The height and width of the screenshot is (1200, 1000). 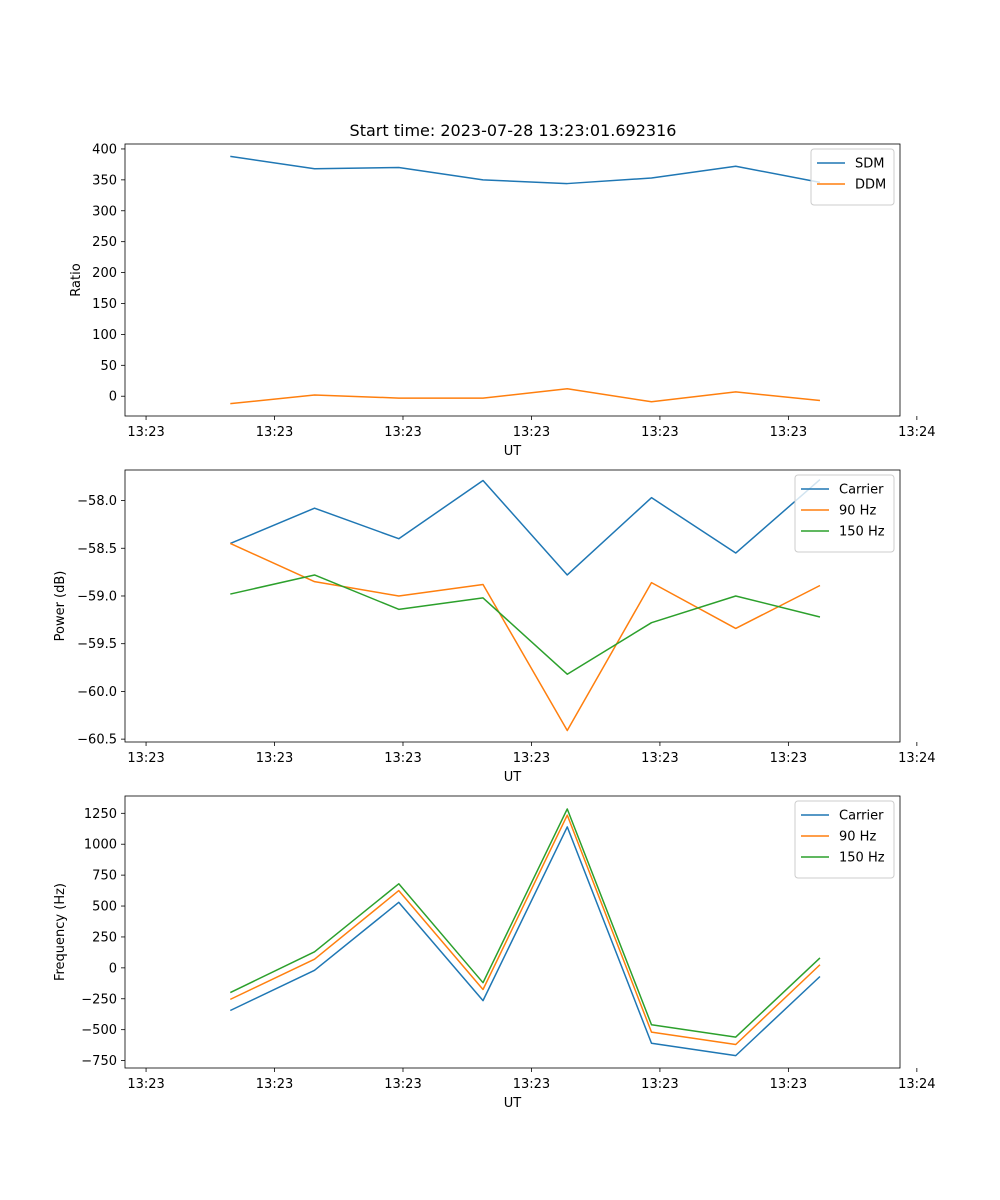 What do you see at coordinates (100, 814) in the screenshot?
I see `y-tick-label: 1250` at bounding box center [100, 814].